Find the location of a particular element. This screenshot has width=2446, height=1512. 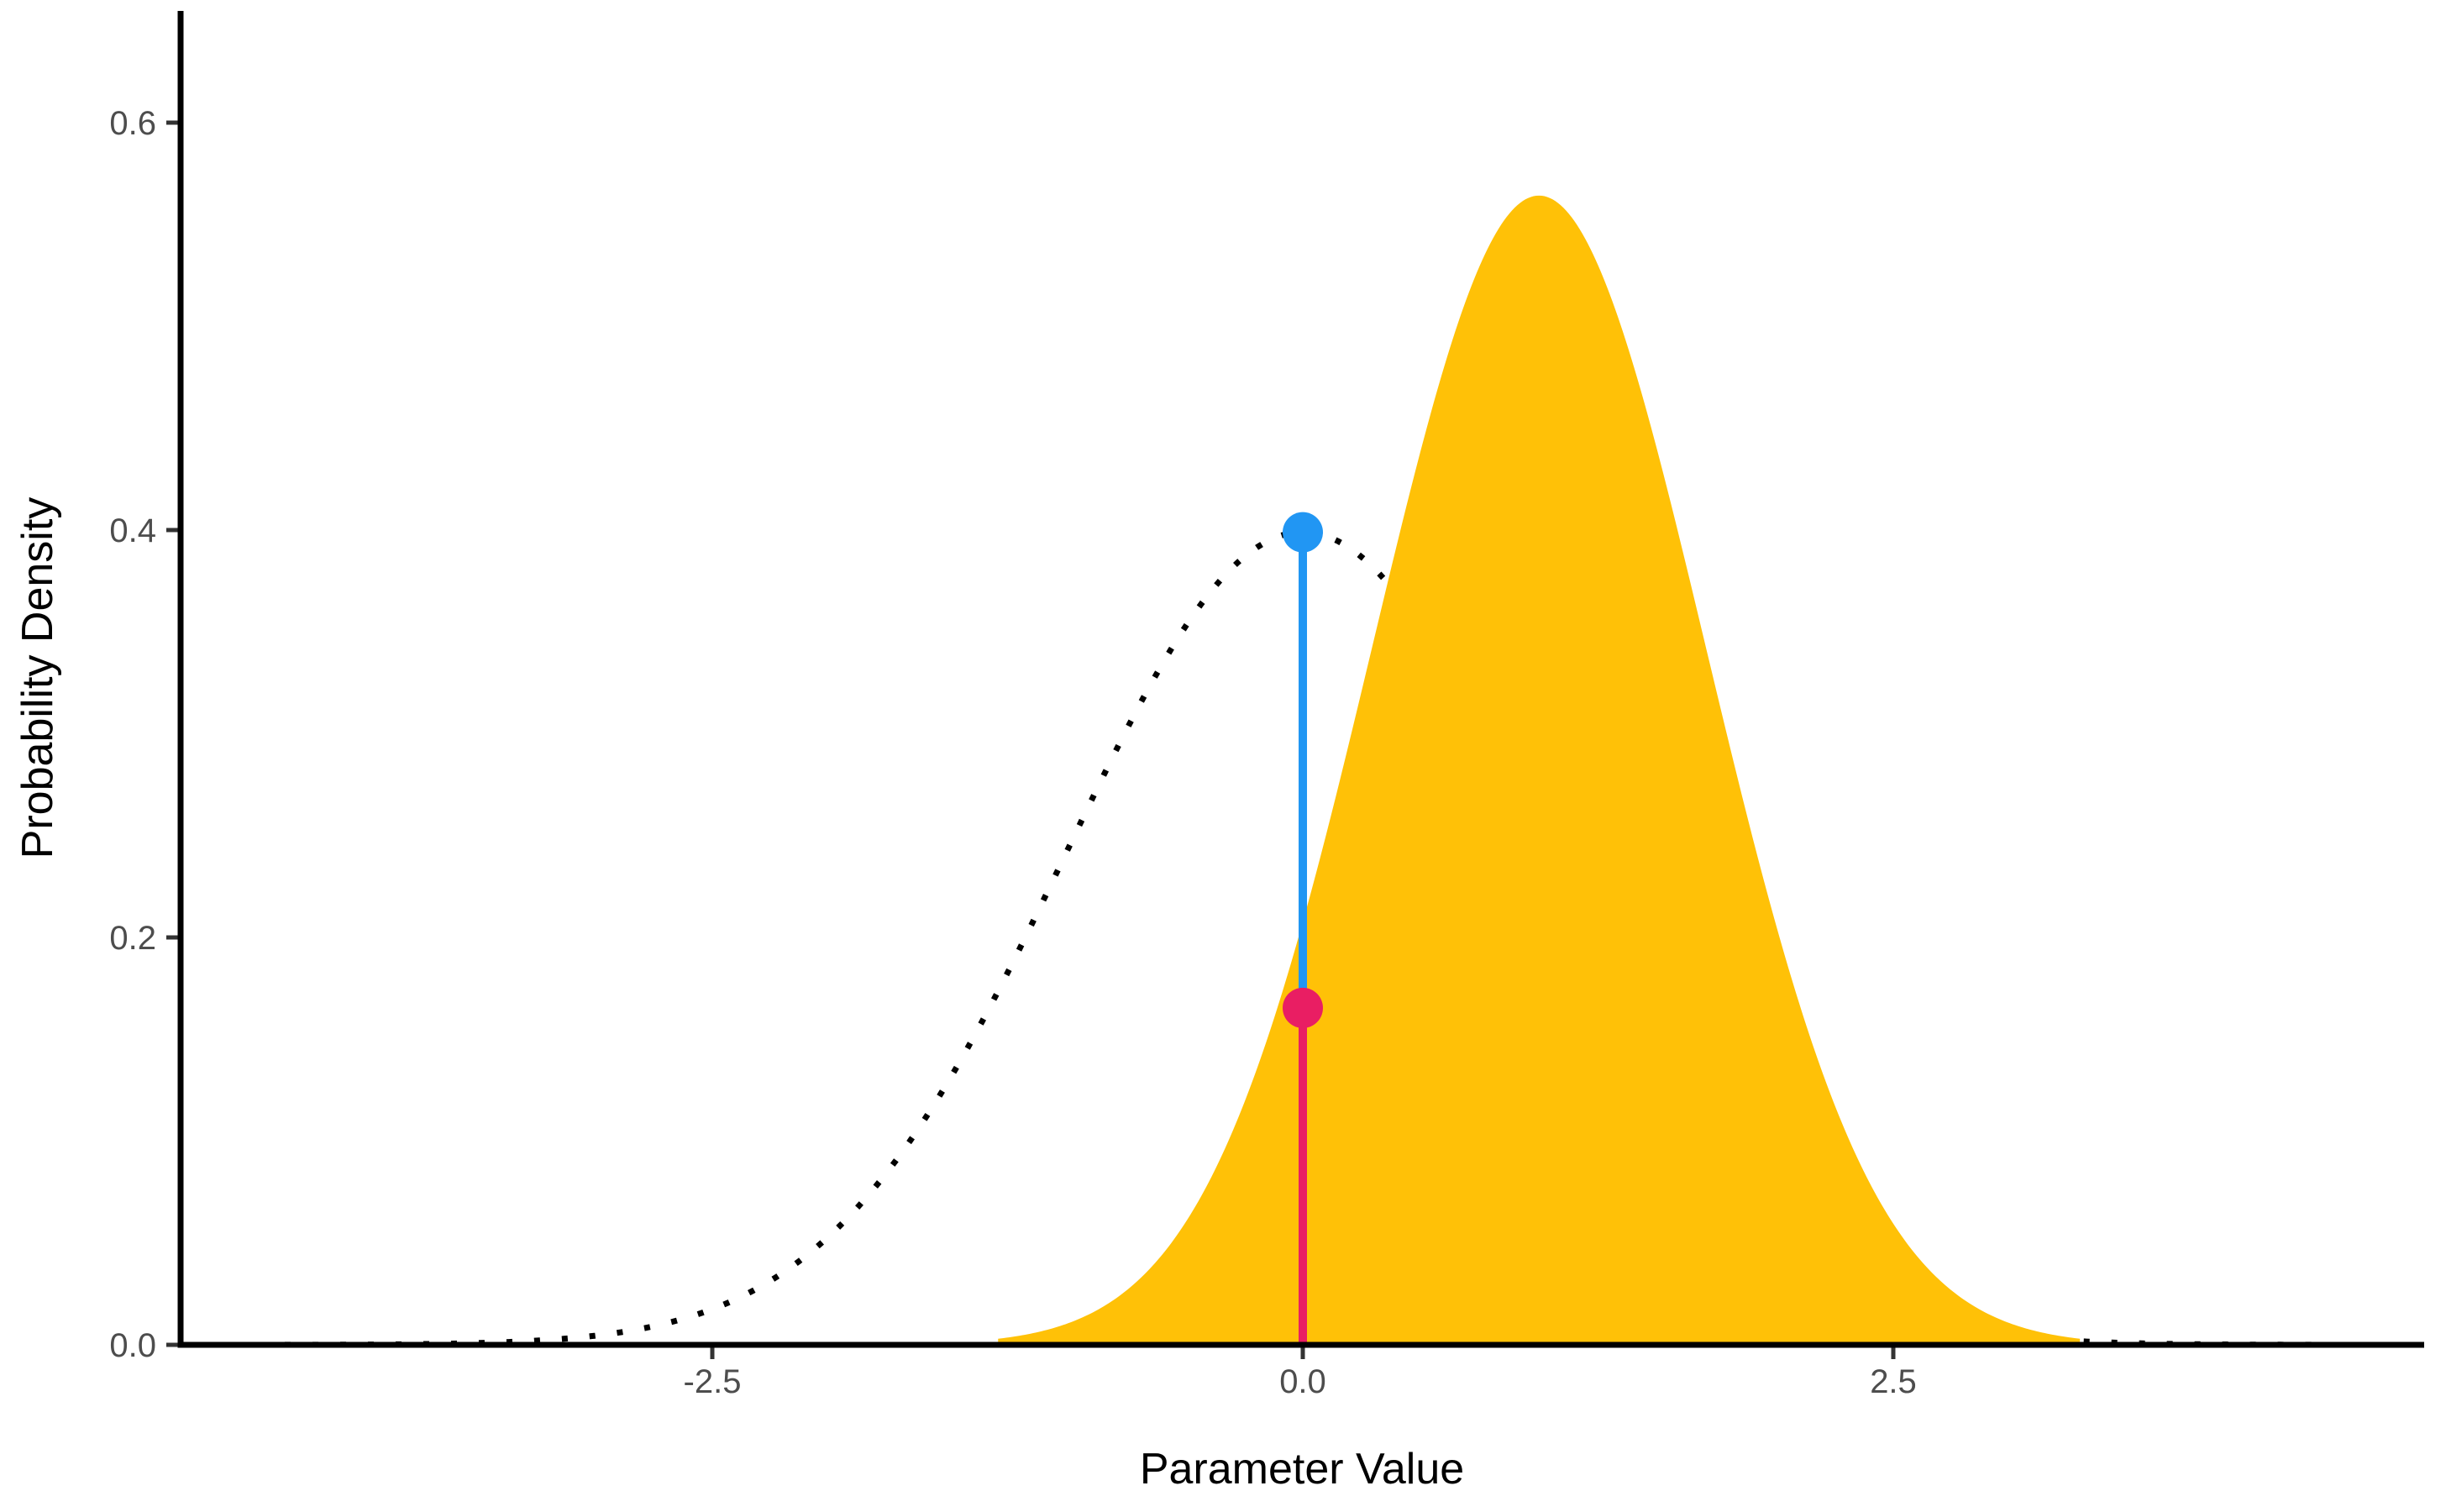

x-tick-label: 0.0 is located at coordinates (1302, 1381).